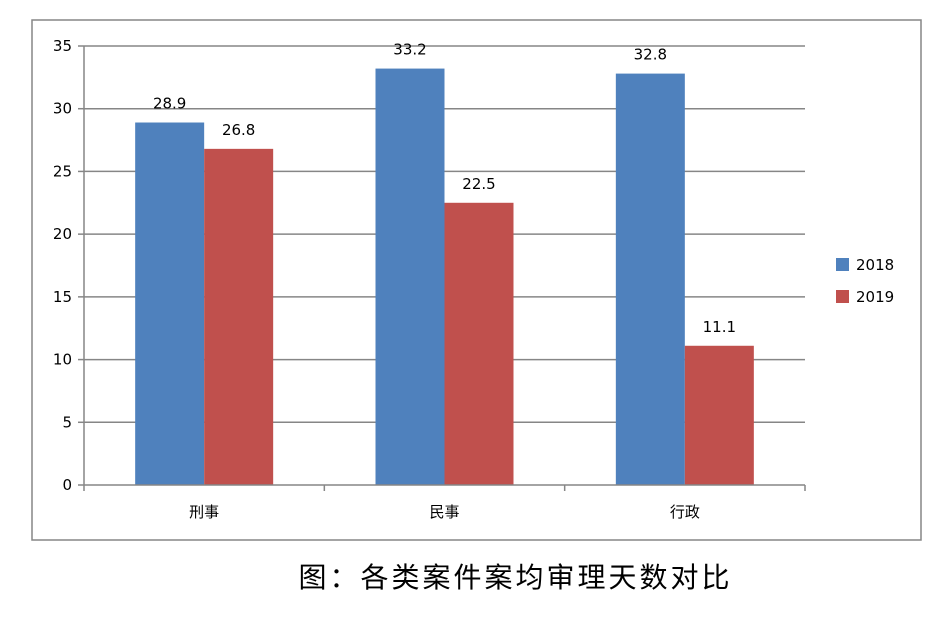  What do you see at coordinates (238, 130) in the screenshot?
I see `data-label: 26.8` at bounding box center [238, 130].